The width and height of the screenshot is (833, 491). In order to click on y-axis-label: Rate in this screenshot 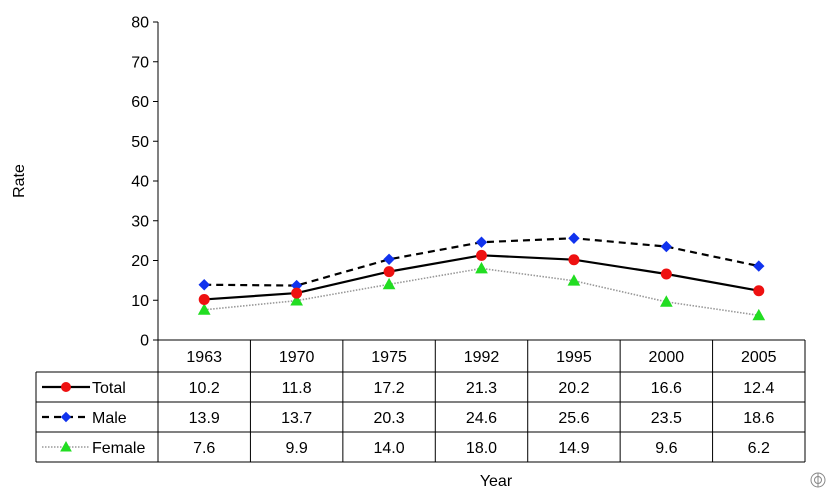, I will do `click(19, 181)`.